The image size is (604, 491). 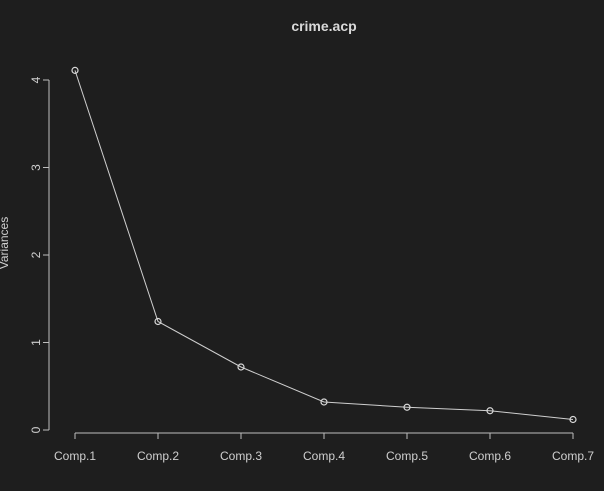 What do you see at coordinates (36, 79) in the screenshot?
I see `y-tick-label: 4` at bounding box center [36, 79].